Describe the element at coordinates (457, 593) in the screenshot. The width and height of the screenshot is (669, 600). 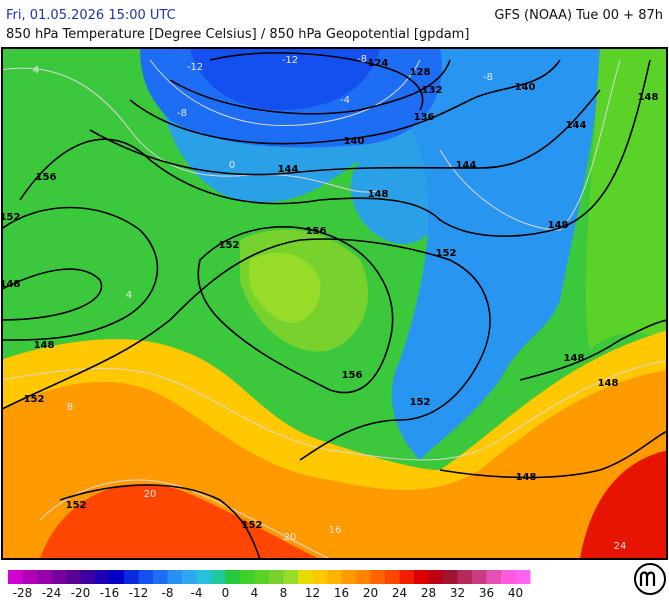
I see `colorbar-tick-label: 32` at that location.